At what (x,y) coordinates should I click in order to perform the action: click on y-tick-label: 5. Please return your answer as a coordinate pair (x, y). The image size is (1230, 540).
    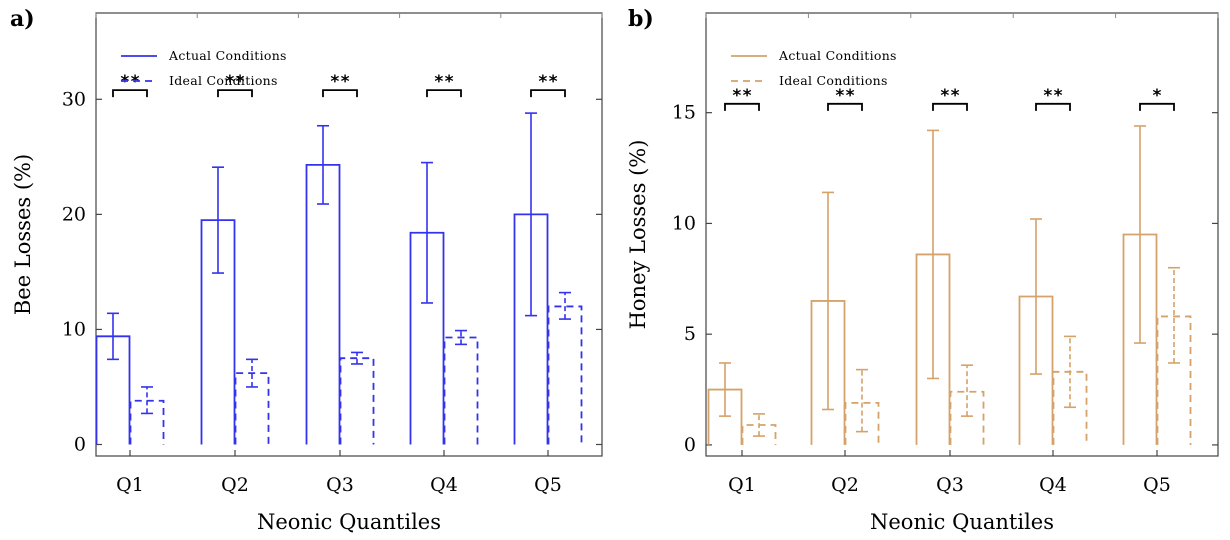
    Looking at the image, I should click on (690, 334).